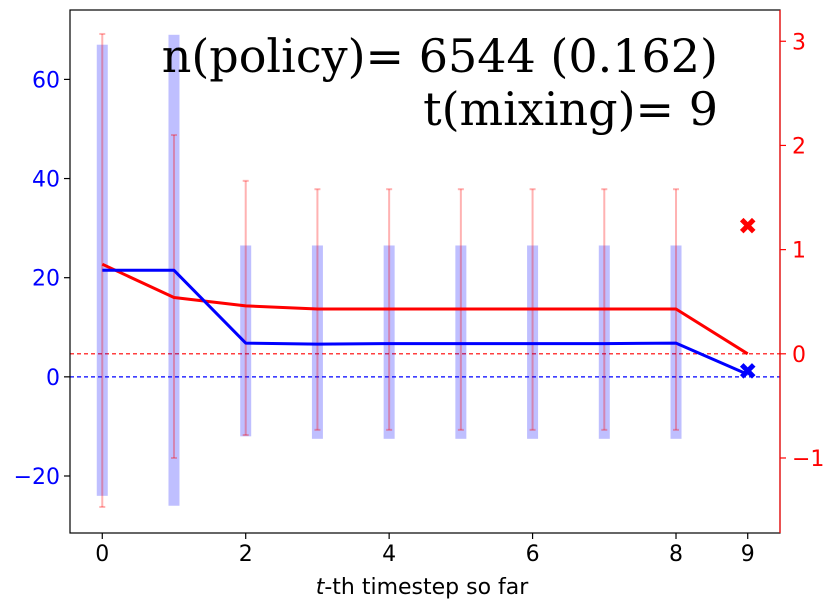  What do you see at coordinates (676, 554) in the screenshot?
I see `x-tick-label: 8` at bounding box center [676, 554].